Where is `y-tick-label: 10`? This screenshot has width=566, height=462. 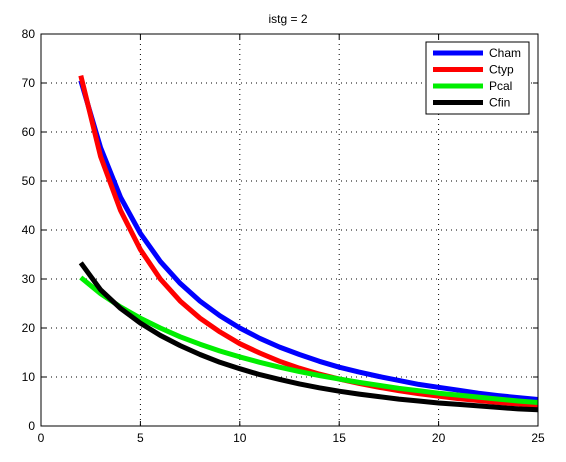
y-tick-label: 10 is located at coordinates (29, 377).